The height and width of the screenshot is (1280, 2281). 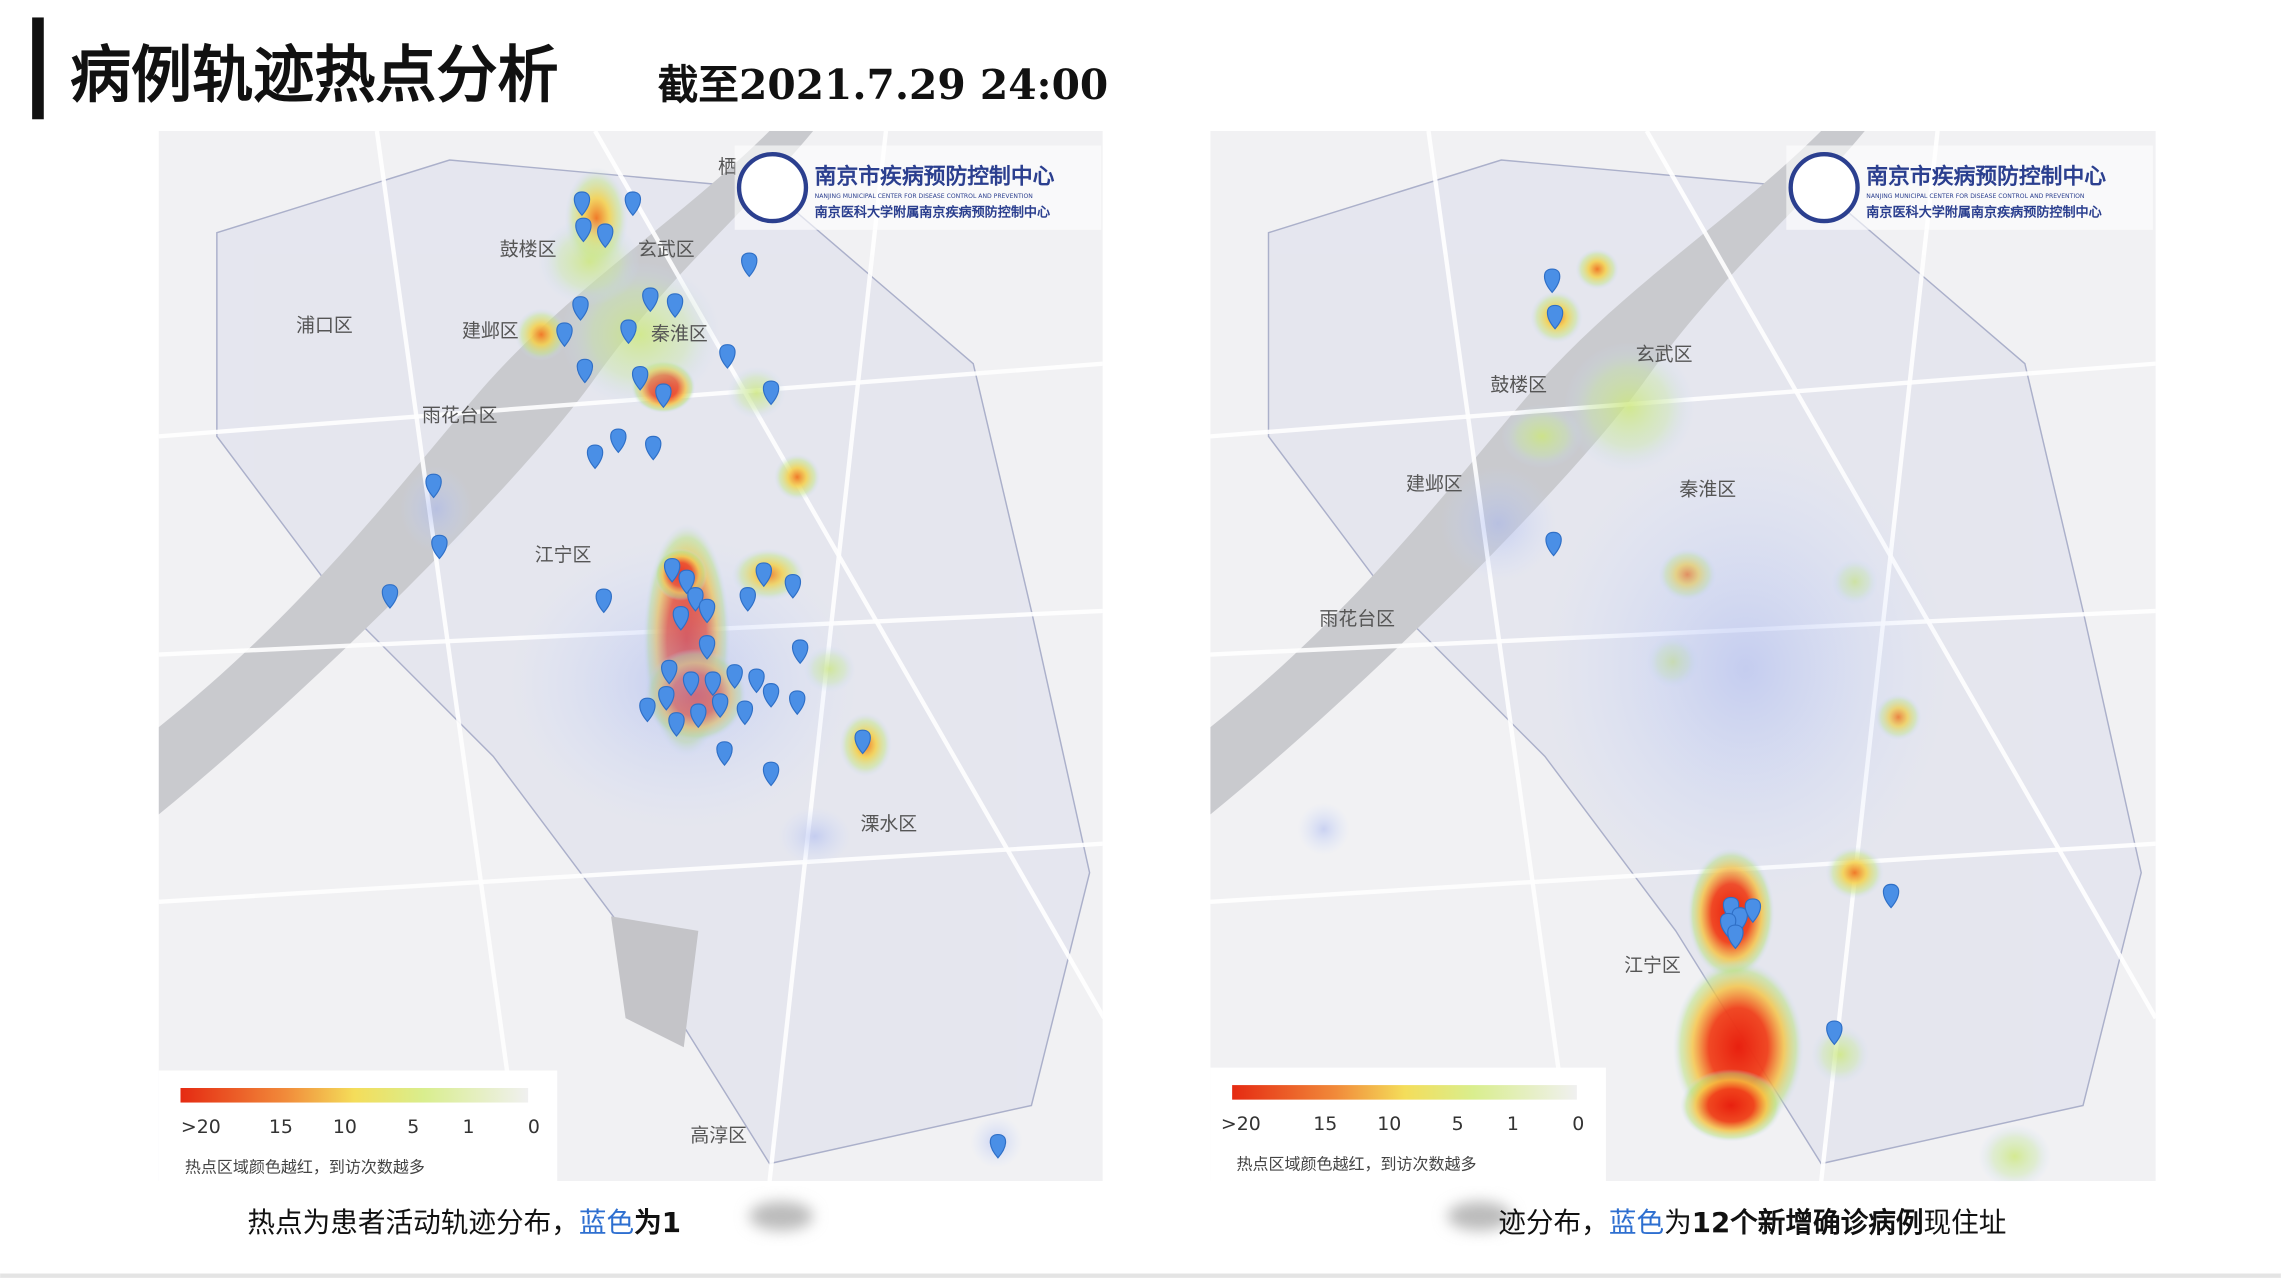 What do you see at coordinates (324, 325) in the screenshot?
I see `district-label: 浦口区` at bounding box center [324, 325].